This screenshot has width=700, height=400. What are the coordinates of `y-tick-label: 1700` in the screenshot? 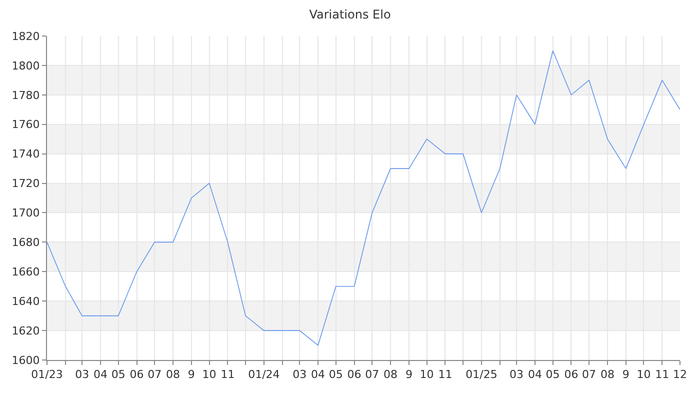 It's located at (26, 213).